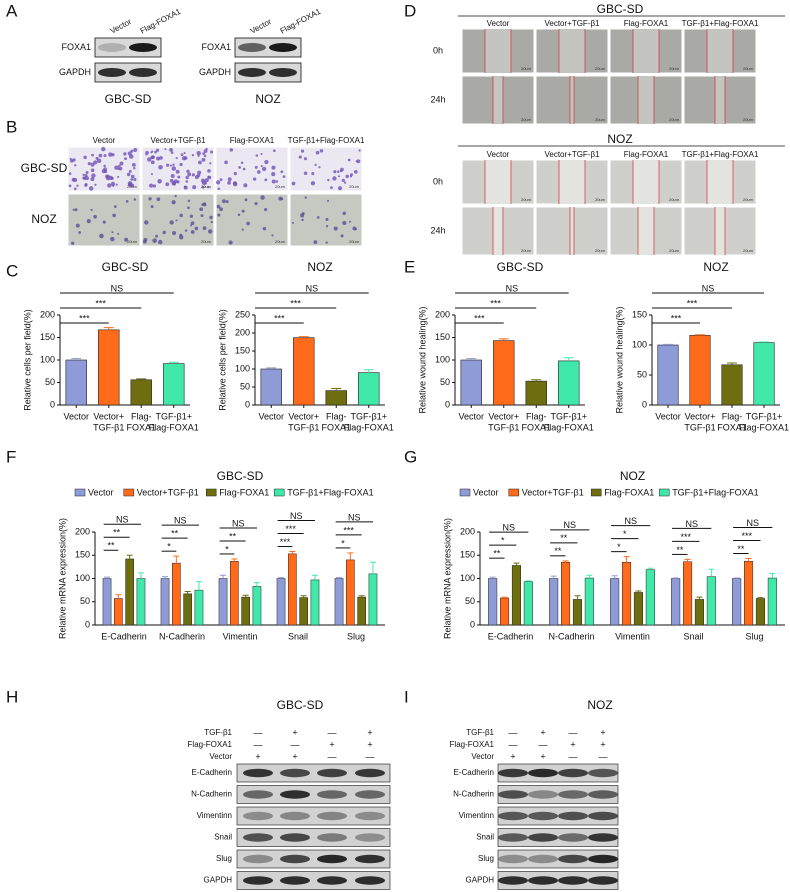  I want to click on y-tick-label: 50, so click(642, 374).